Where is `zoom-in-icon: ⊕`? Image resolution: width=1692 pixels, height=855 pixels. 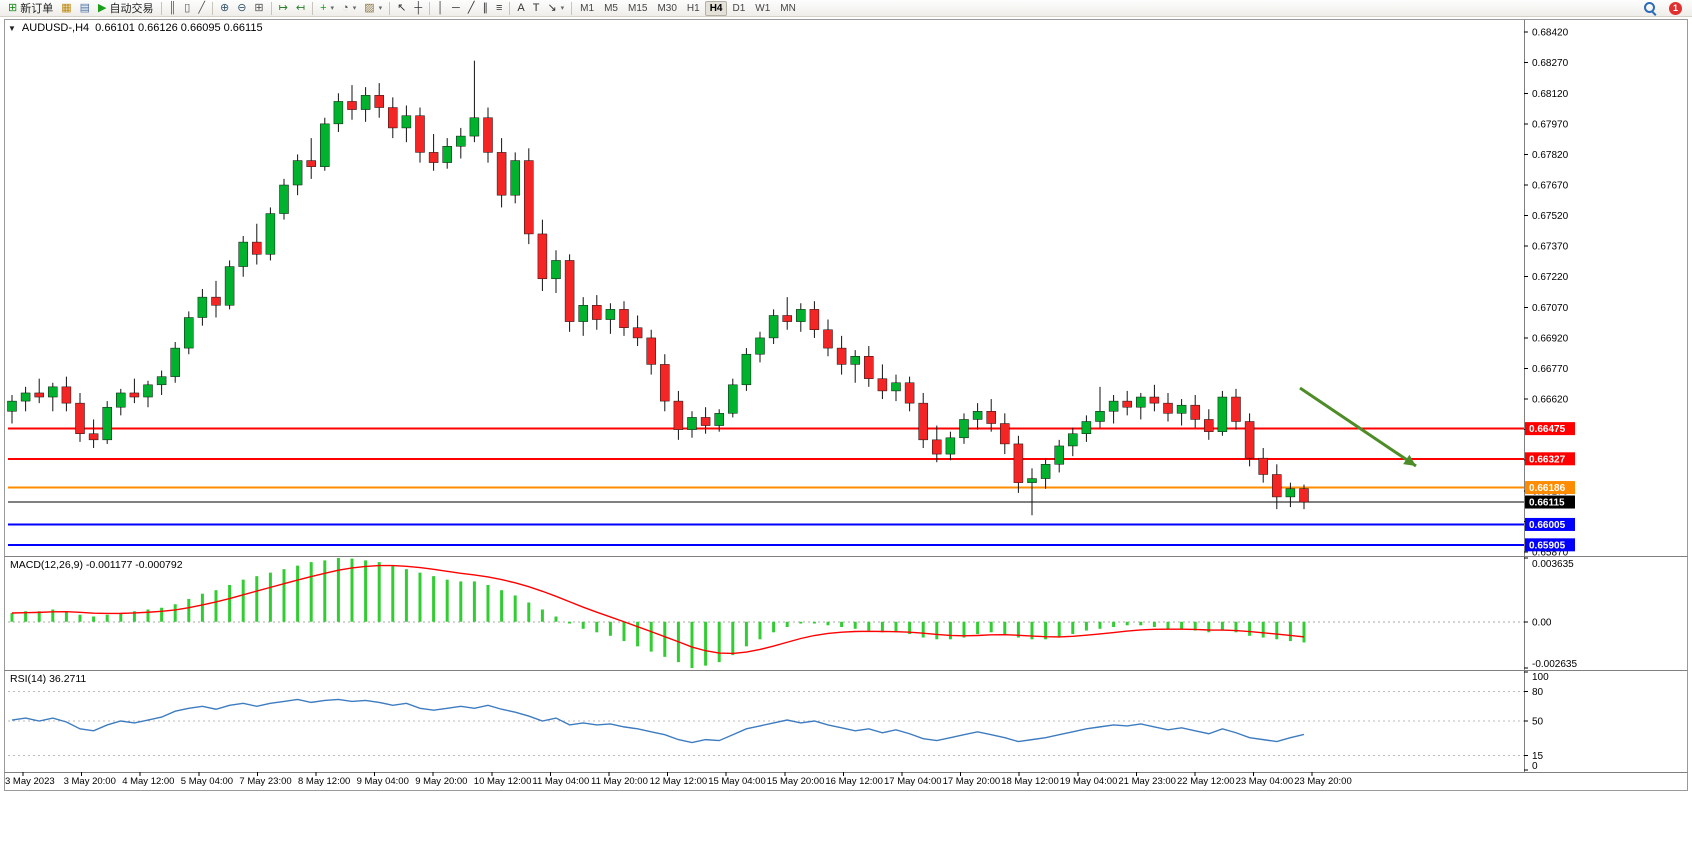
zoom-in-icon: ⊕ is located at coordinates (224, 8).